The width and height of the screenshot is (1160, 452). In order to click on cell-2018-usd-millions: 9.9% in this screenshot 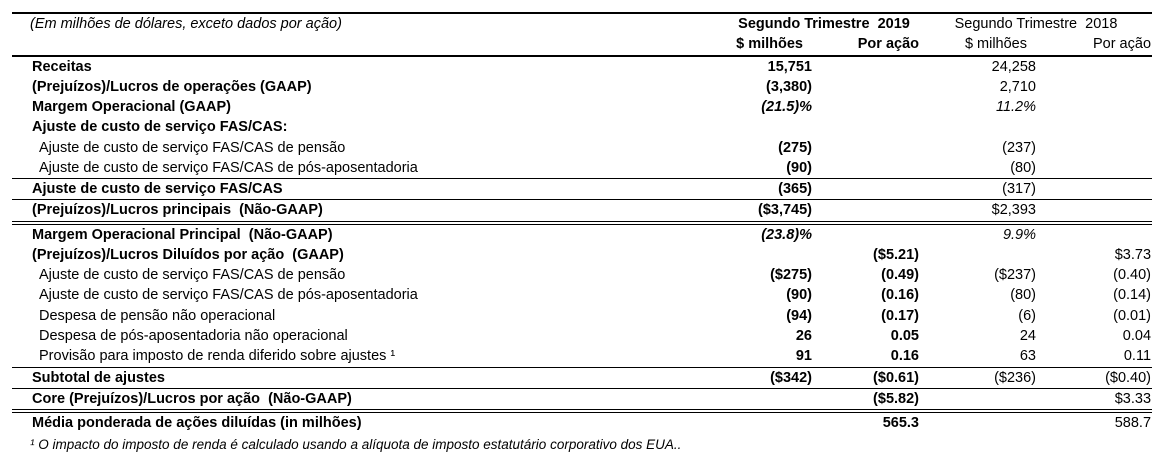, I will do `click(1019, 234)`.